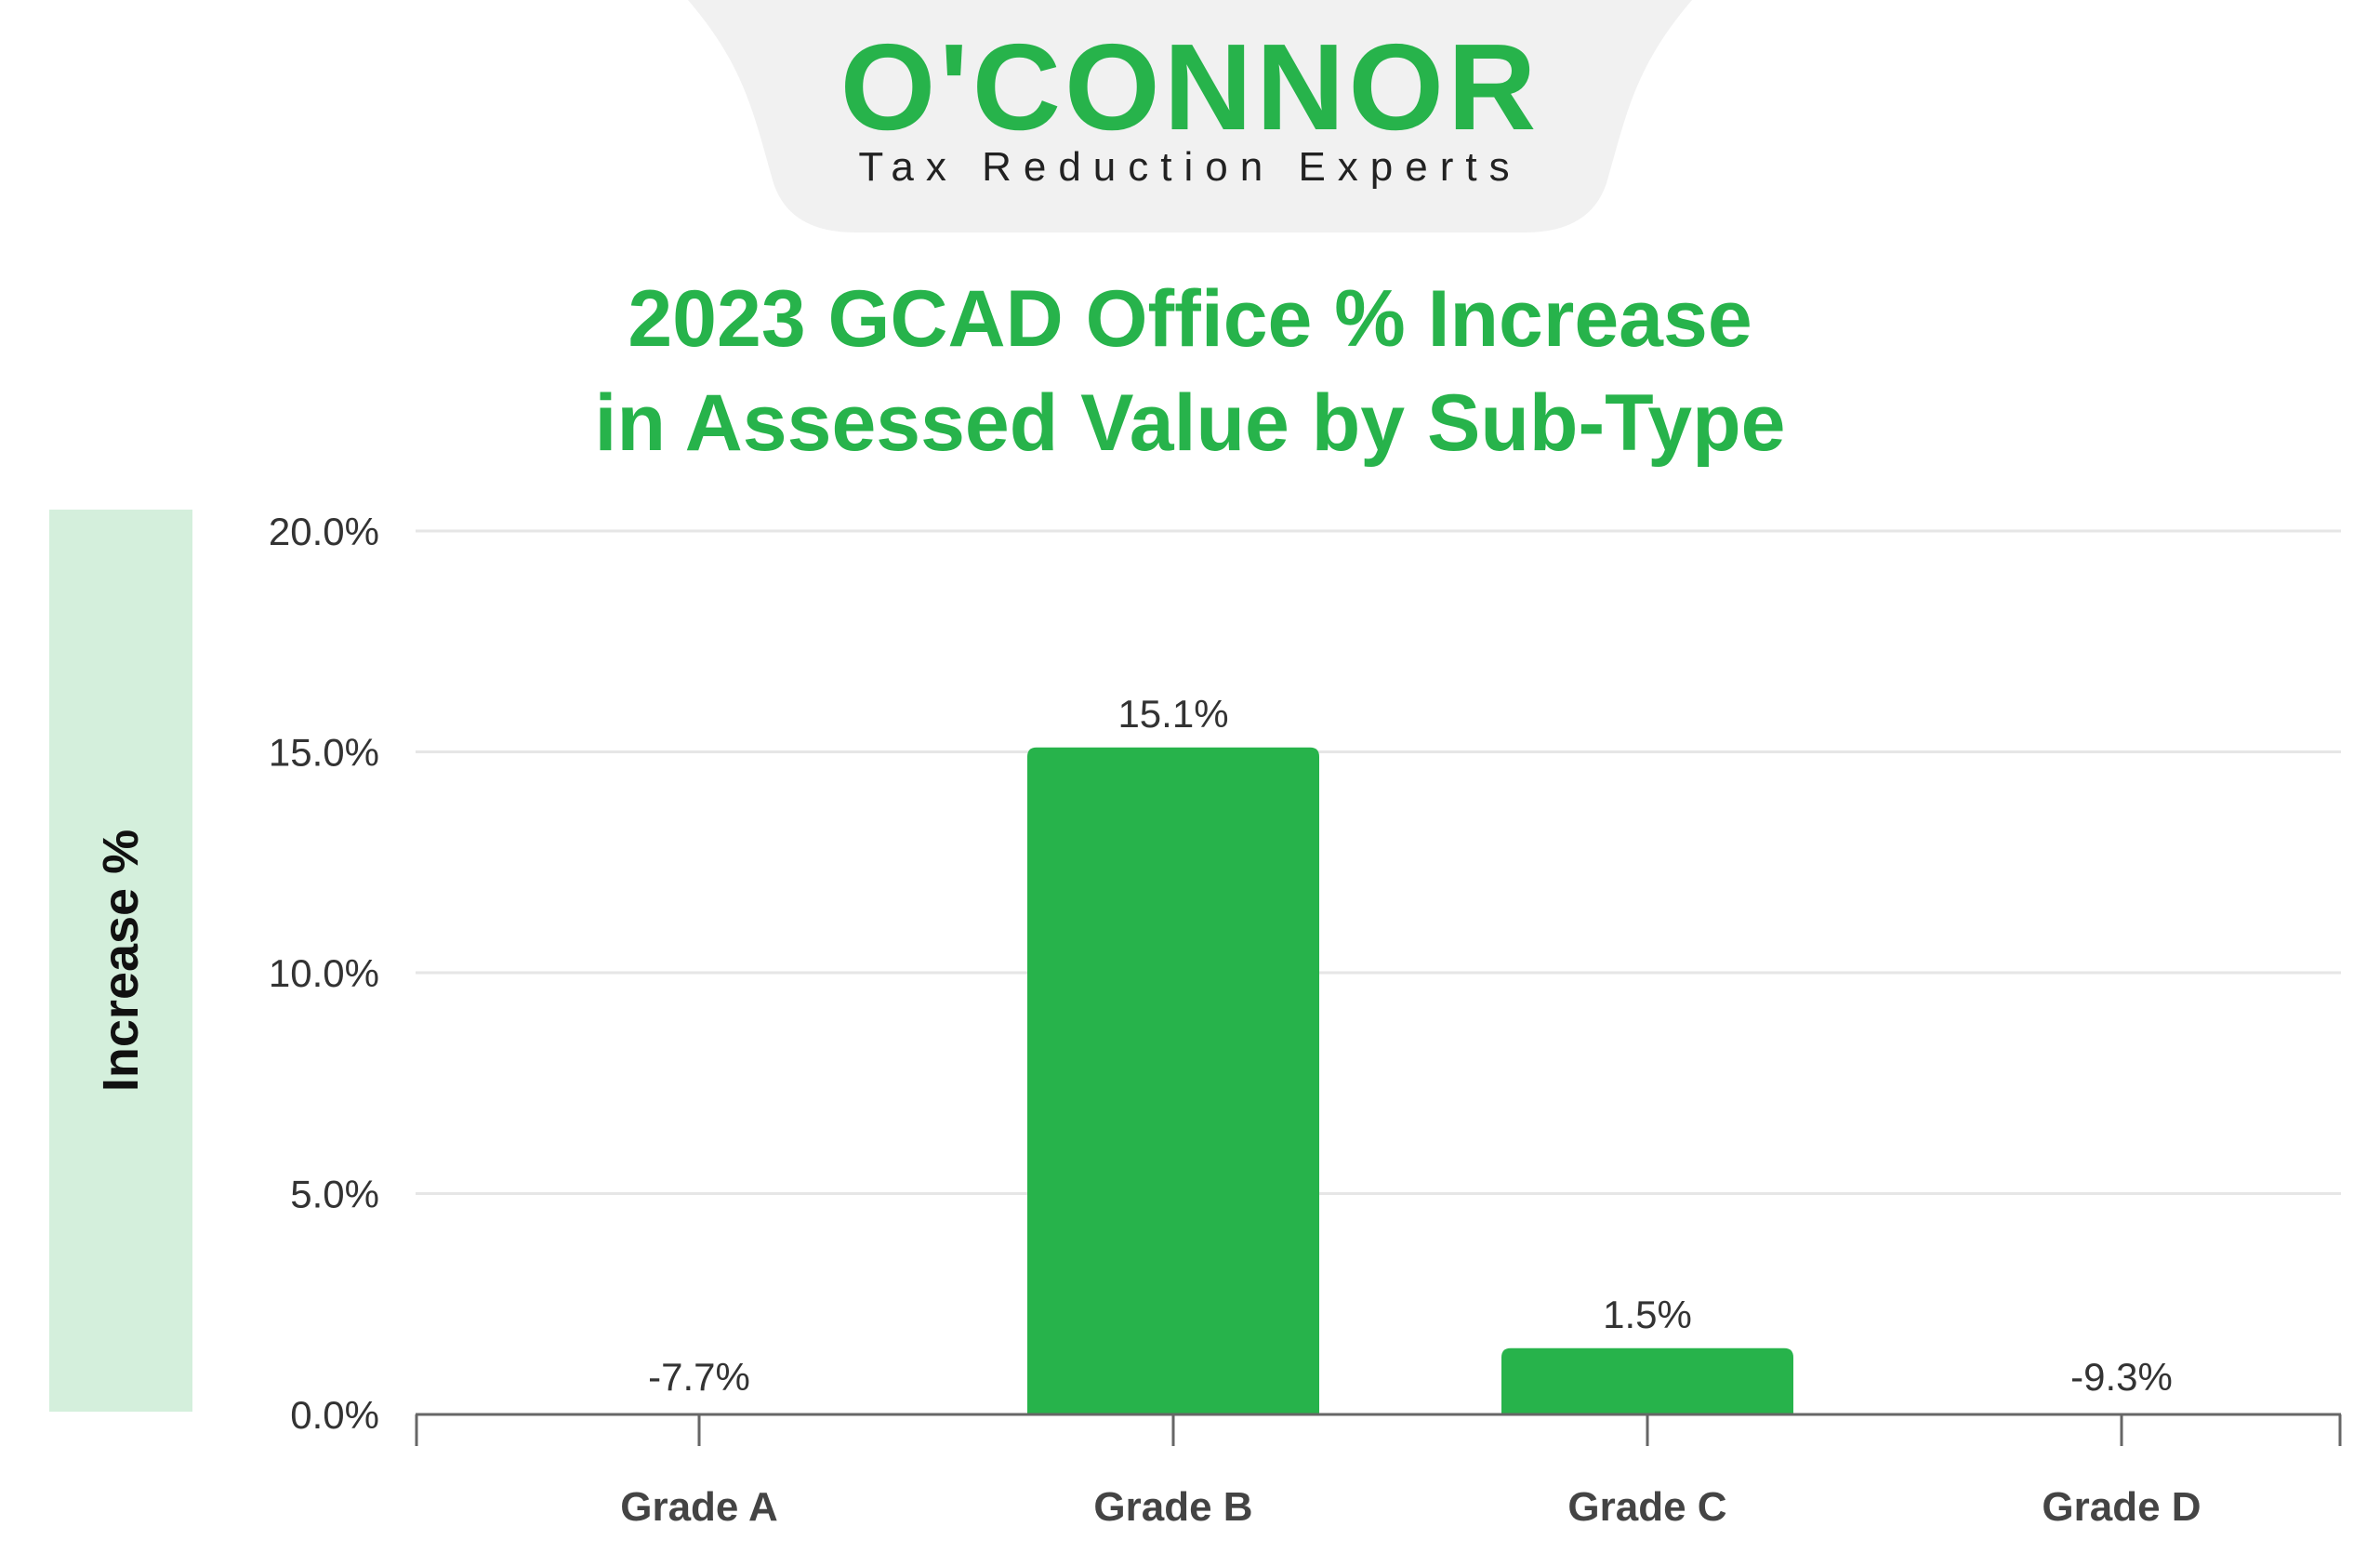 This screenshot has width=2380, height=1553. What do you see at coordinates (1172, 1507) in the screenshot?
I see `x-tick-label: Grade B` at bounding box center [1172, 1507].